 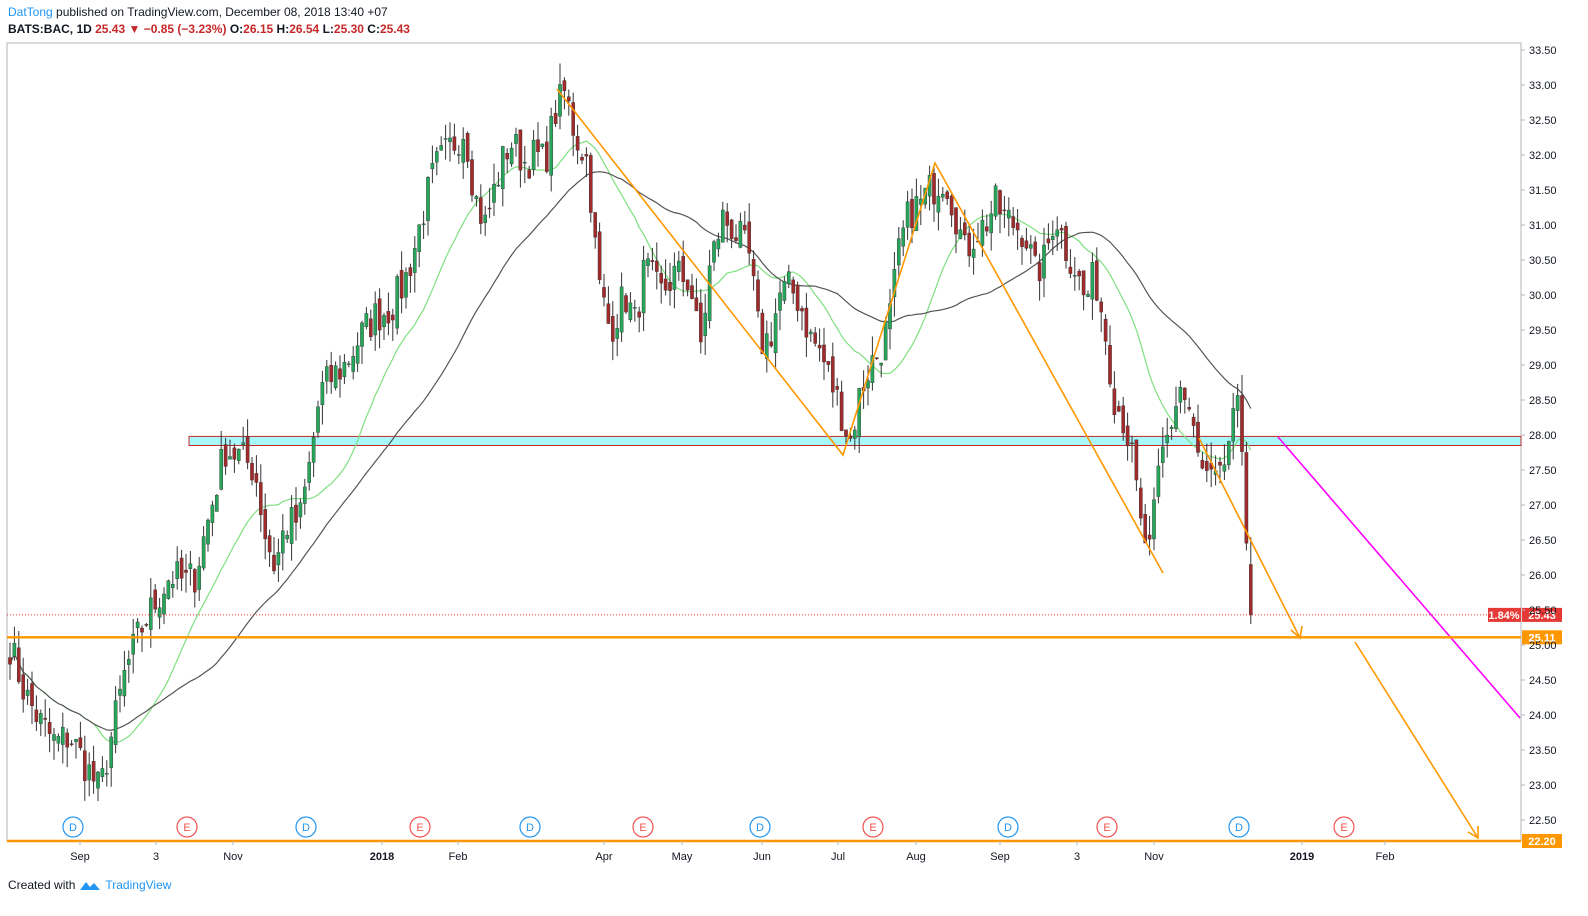 What do you see at coordinates (1543, 786) in the screenshot?
I see `y-tick-label: 23.00` at bounding box center [1543, 786].